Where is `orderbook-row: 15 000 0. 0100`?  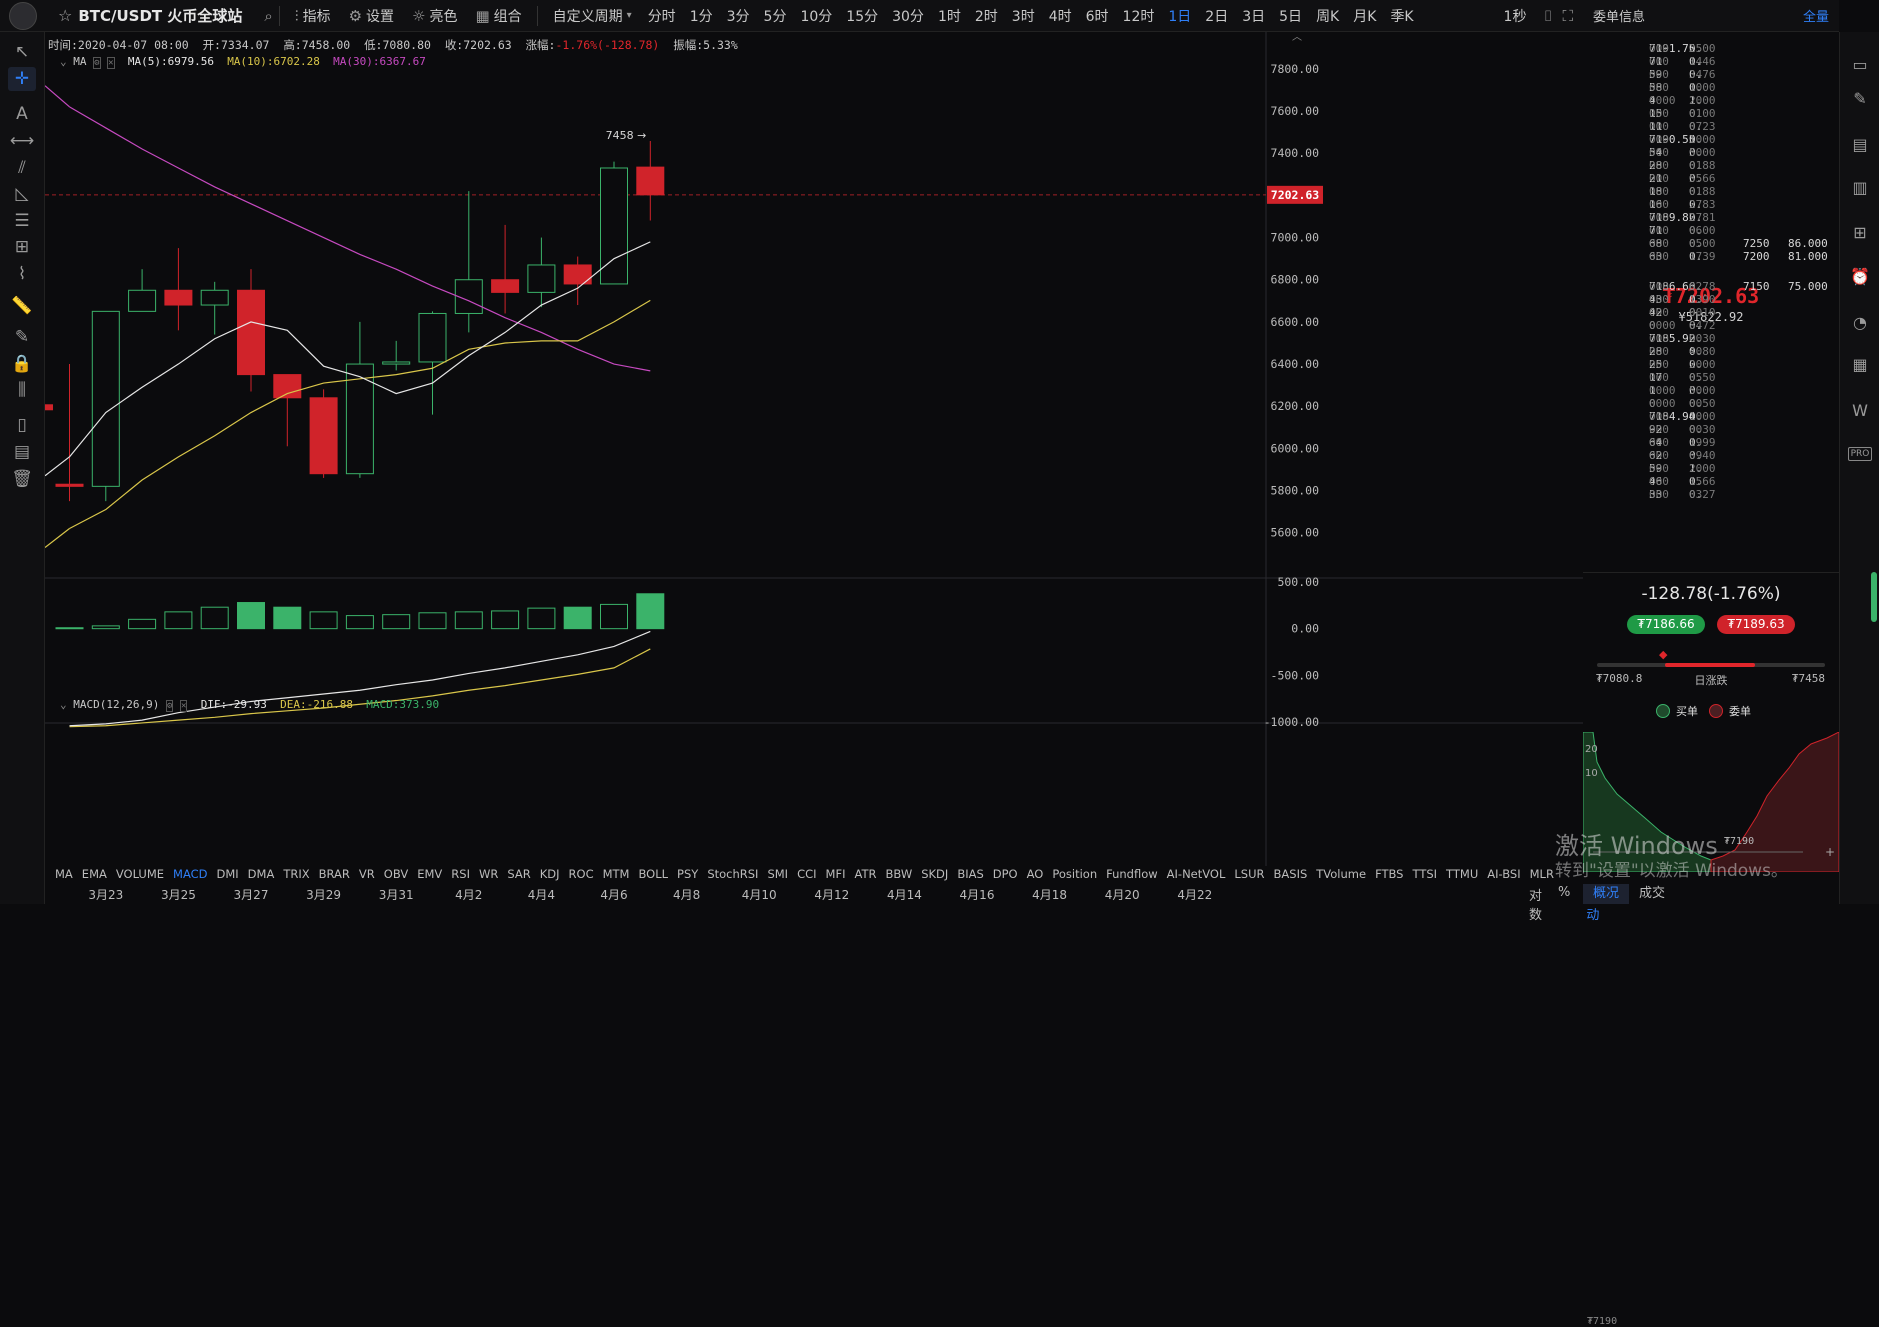 orderbook-row: 15 000 0. 0100 is located at coordinates (1711, 113).